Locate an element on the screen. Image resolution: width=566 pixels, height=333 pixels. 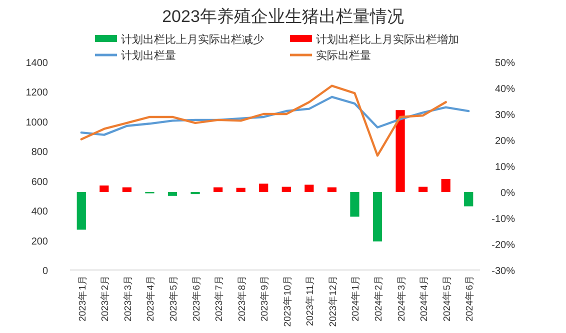
y-tick-label: 0 is located at coordinates (45, 271).